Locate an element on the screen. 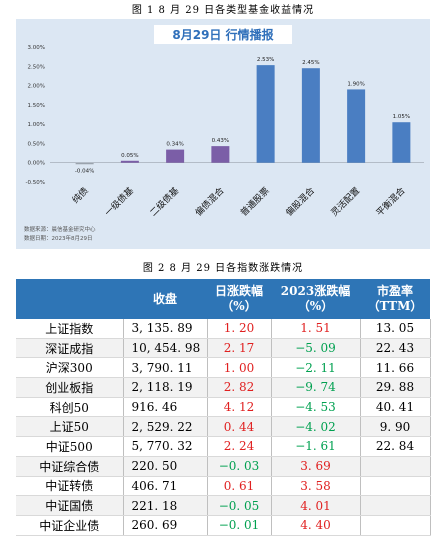  category-label: 偏股混合 is located at coordinates (300, 202).